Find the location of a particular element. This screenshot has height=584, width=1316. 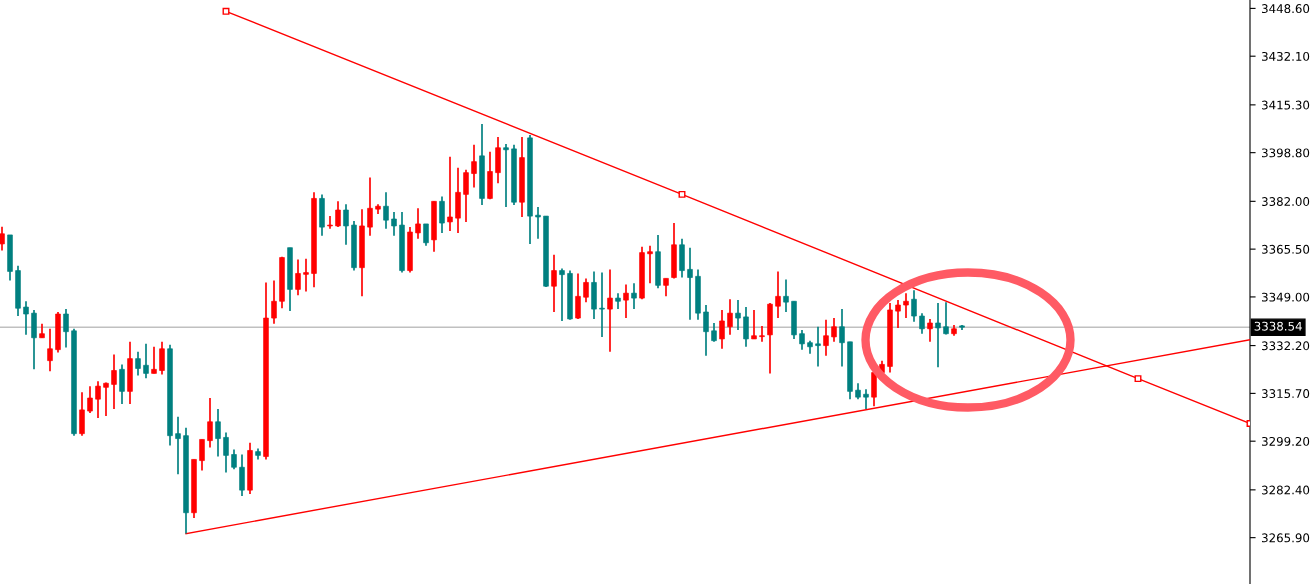

y-tick-label: 3332.20 is located at coordinates (1286, 346).